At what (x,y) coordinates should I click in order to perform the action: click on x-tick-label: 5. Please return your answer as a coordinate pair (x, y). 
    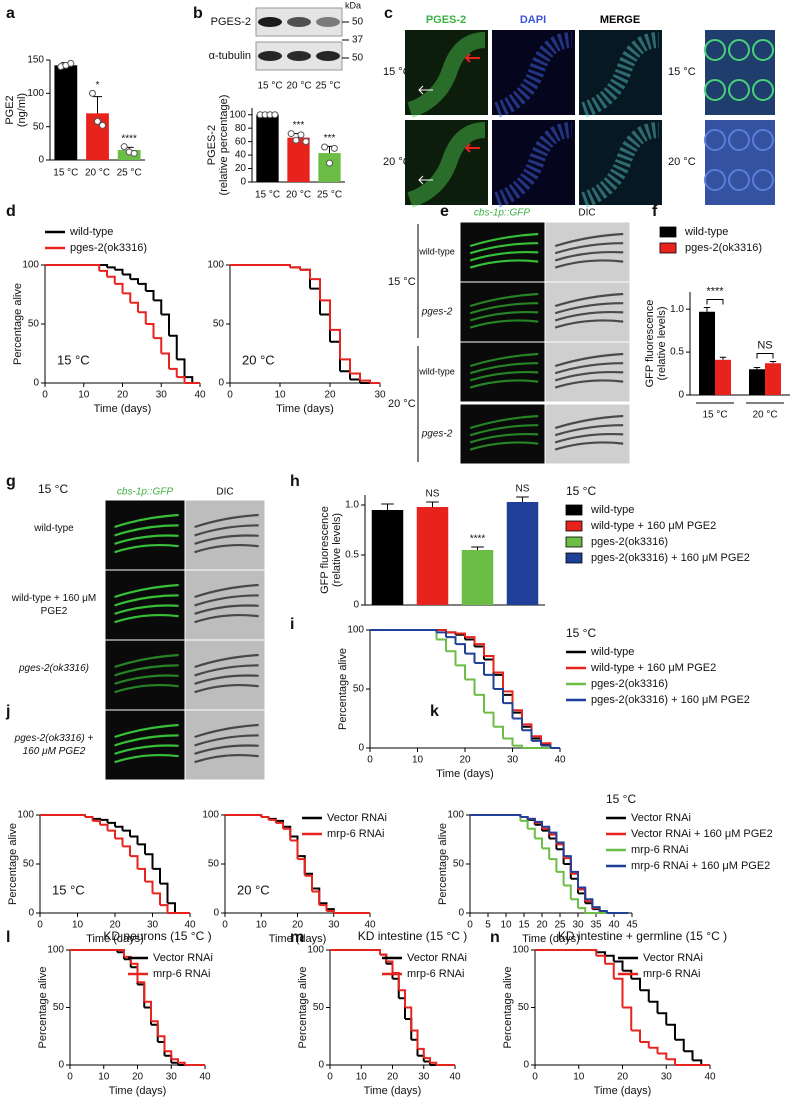
    Looking at the image, I should click on (488, 925).